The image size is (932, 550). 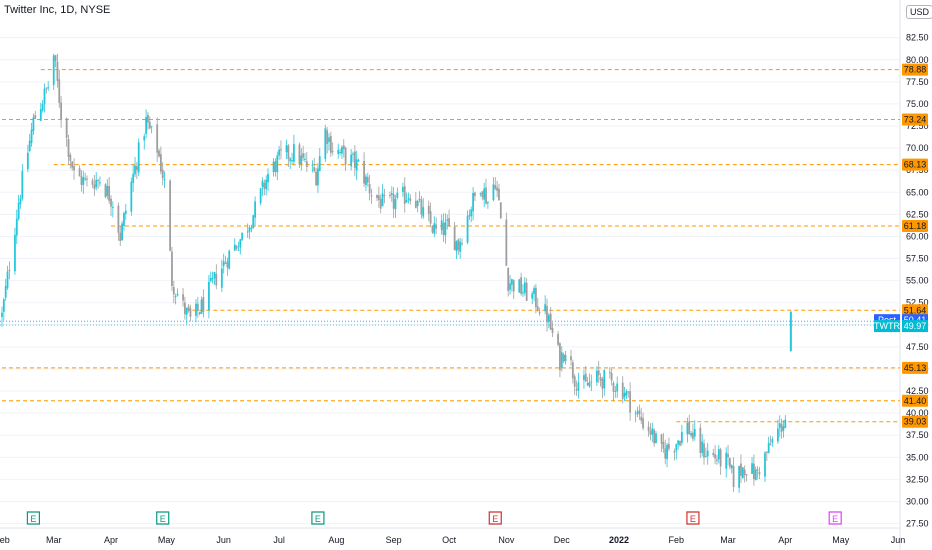 What do you see at coordinates (915, 367) in the screenshot?
I see `level-price-tag` at bounding box center [915, 367].